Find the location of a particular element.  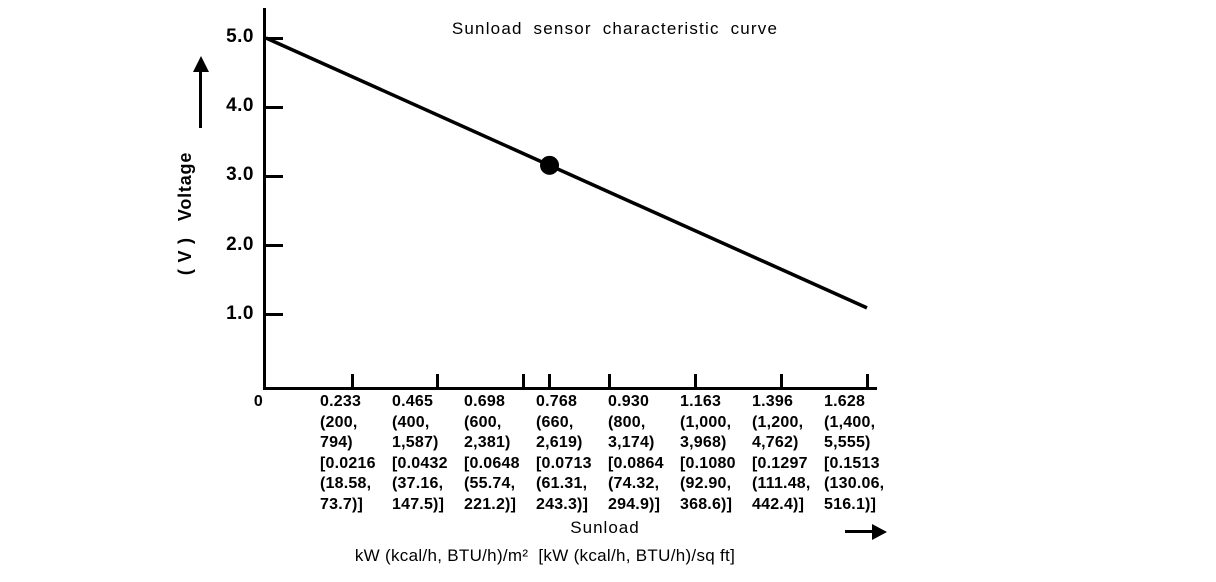

x-axis-tick-label: 0.930 (800, 3,174) [0.0864 (74.32, 294.9)] is located at coordinates (636, 453).